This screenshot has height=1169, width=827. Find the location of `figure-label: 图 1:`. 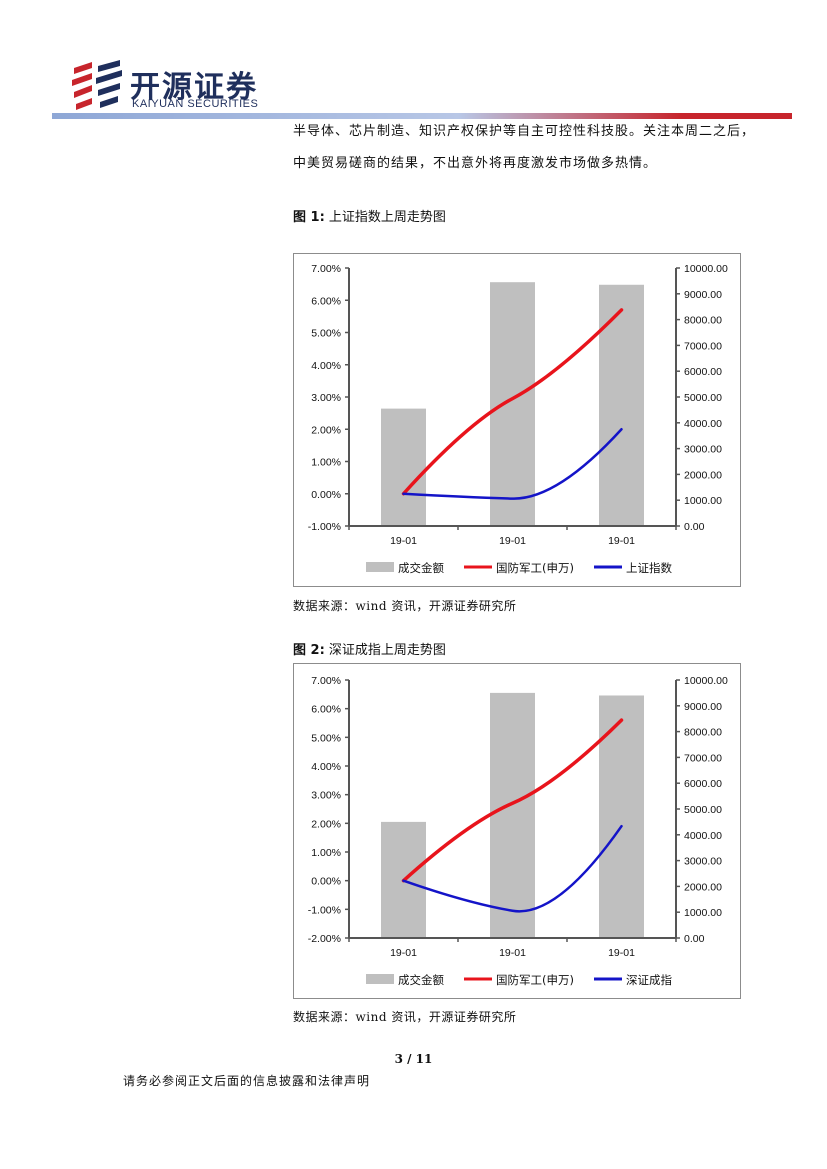

figure-label: 图 1: is located at coordinates (309, 217).